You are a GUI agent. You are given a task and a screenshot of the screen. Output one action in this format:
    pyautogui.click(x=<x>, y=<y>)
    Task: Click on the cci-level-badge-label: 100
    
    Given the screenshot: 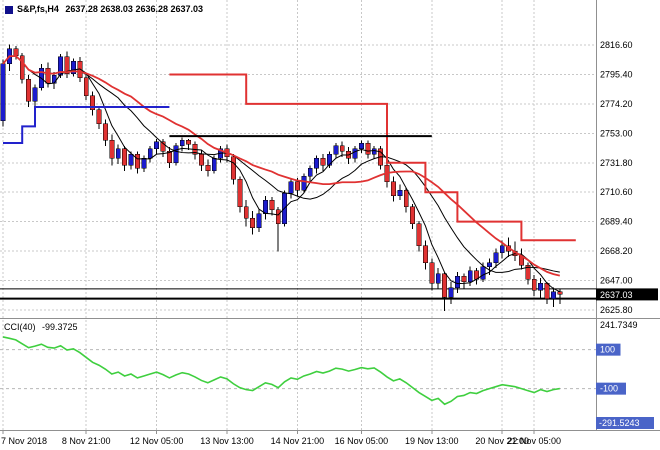 What is the action you would take?
    pyautogui.click(x=607, y=350)
    